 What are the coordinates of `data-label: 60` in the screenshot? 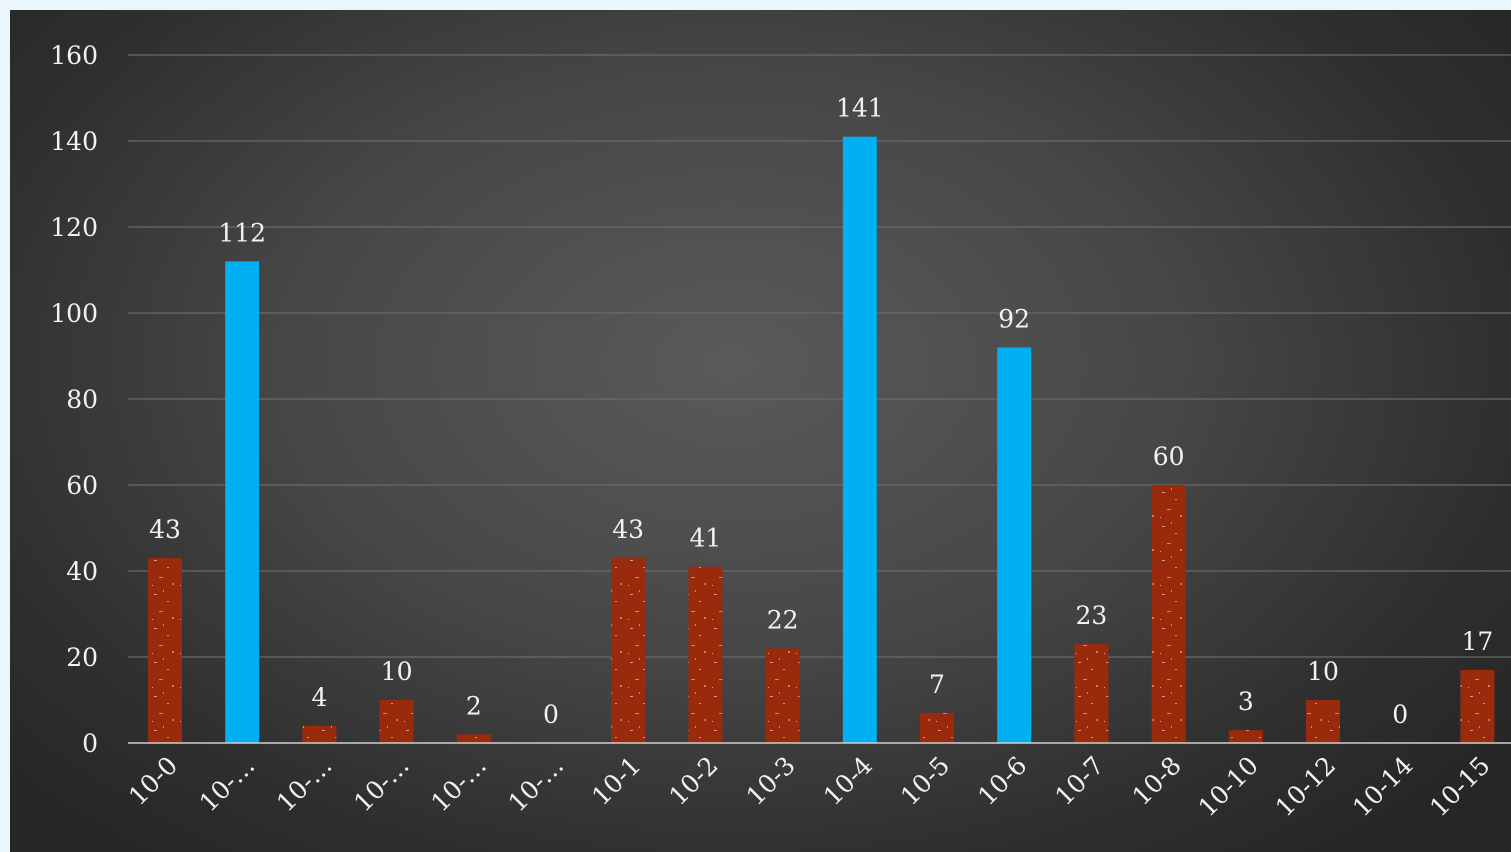 It's located at (1169, 456).